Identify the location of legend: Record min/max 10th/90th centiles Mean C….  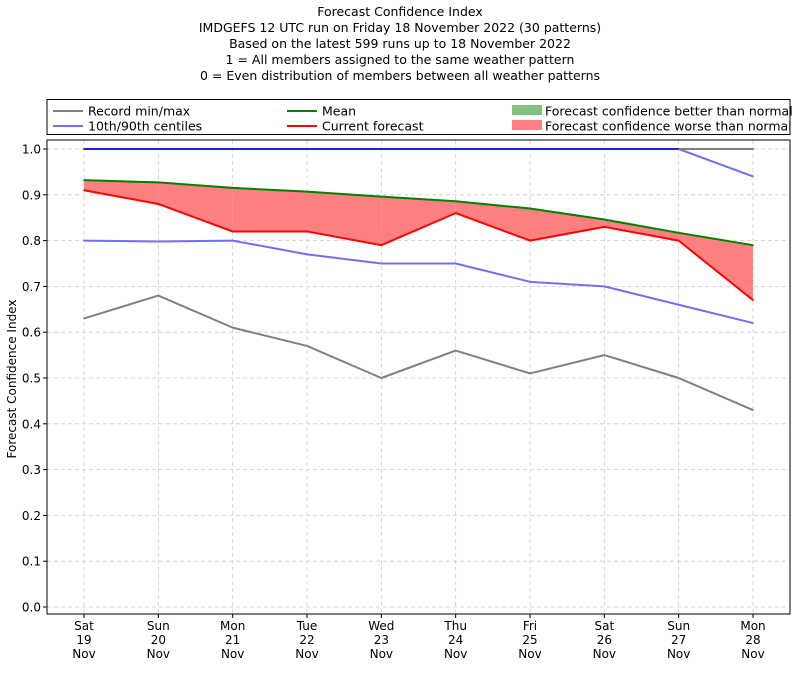
(419, 117).